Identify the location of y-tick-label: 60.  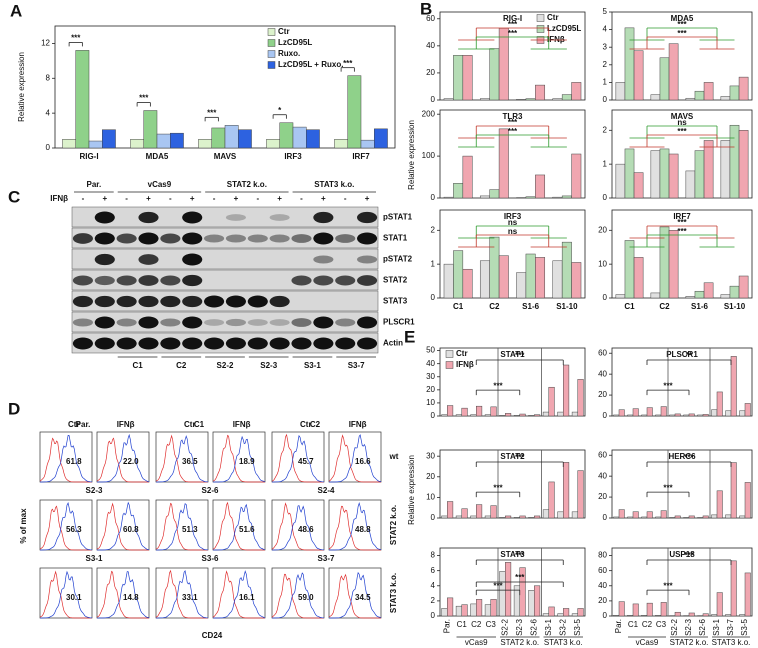
(430, 18).